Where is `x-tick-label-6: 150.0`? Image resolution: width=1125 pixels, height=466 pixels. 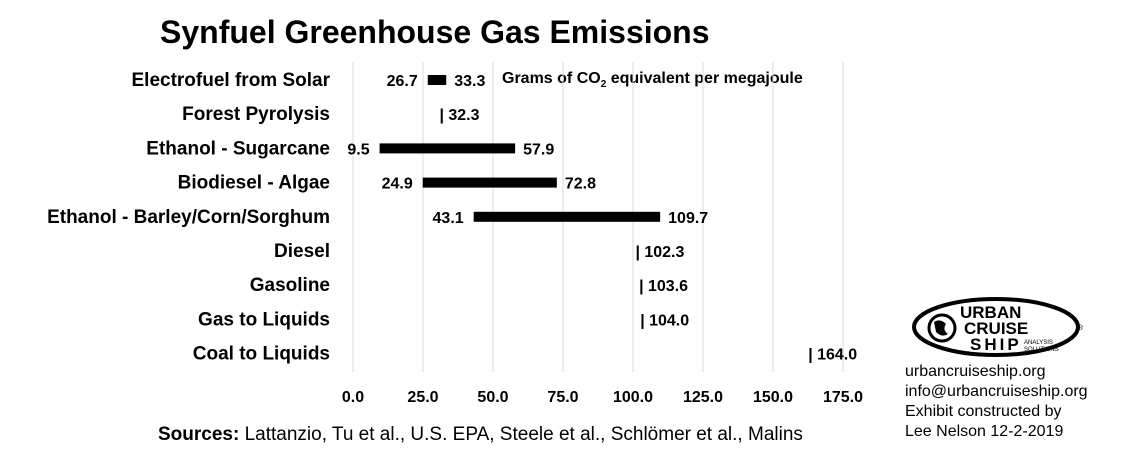
x-tick-label-6: 150.0 is located at coordinates (773, 397).